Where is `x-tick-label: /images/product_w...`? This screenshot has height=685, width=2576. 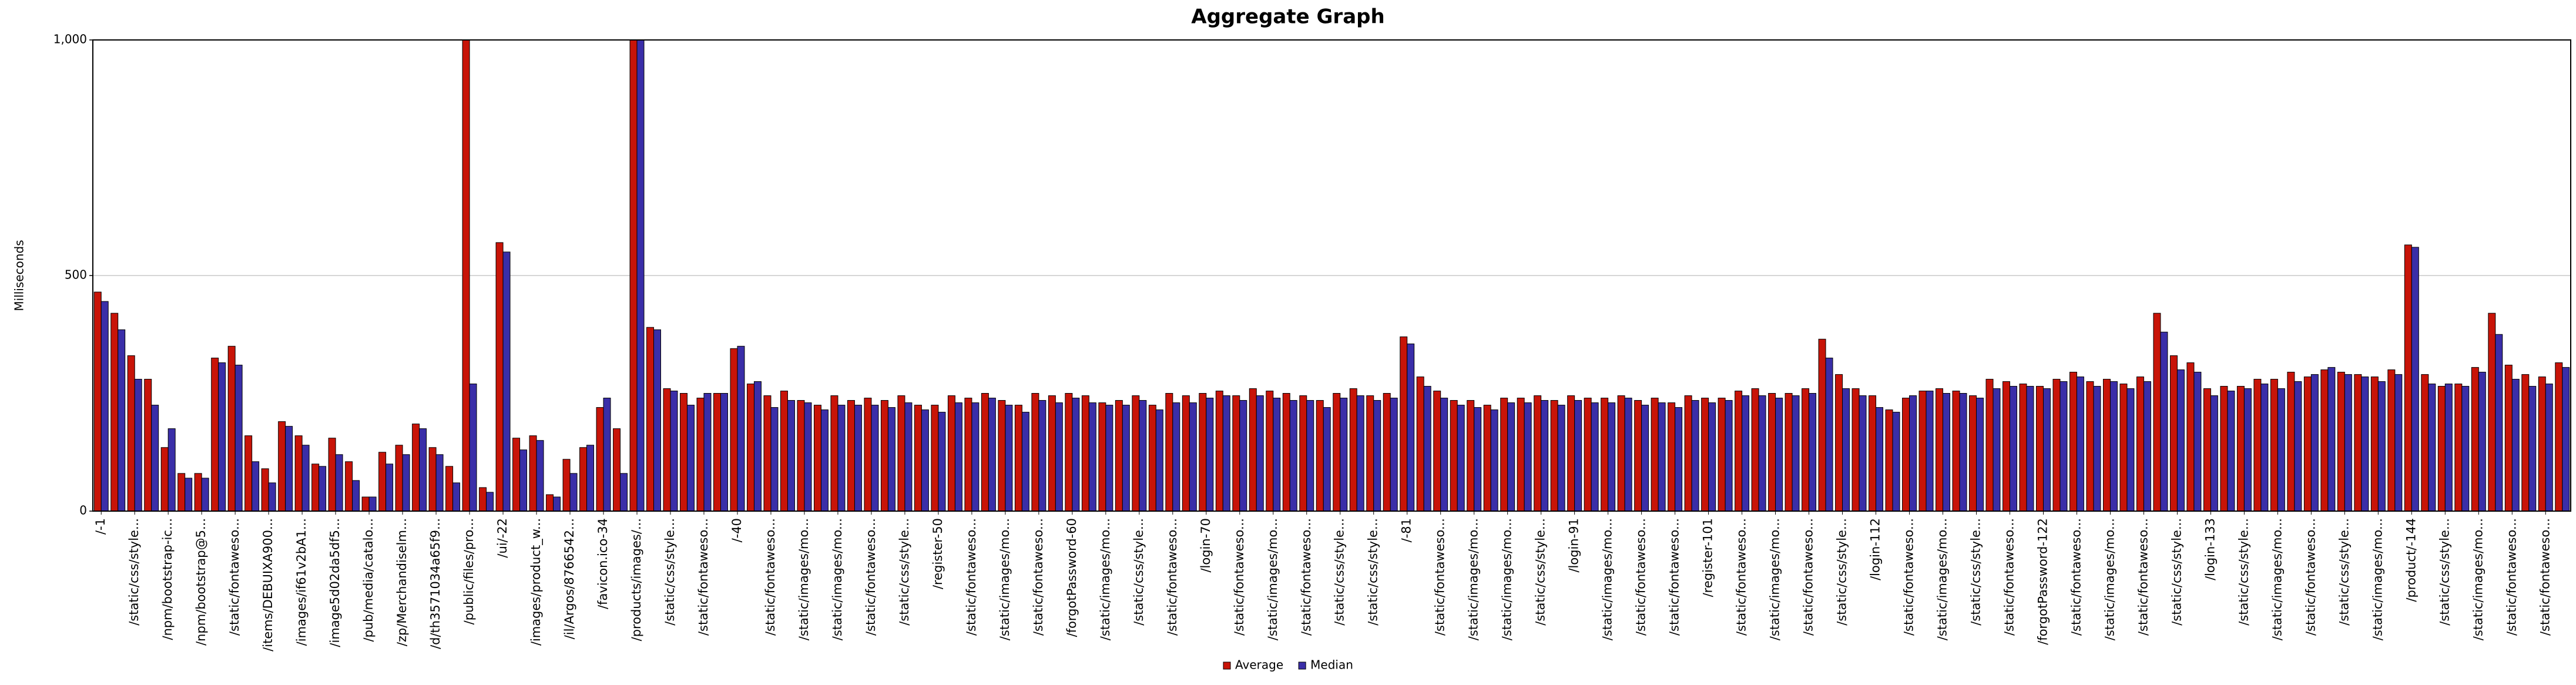 x-tick-label: /images/product_w... is located at coordinates (536, 582).